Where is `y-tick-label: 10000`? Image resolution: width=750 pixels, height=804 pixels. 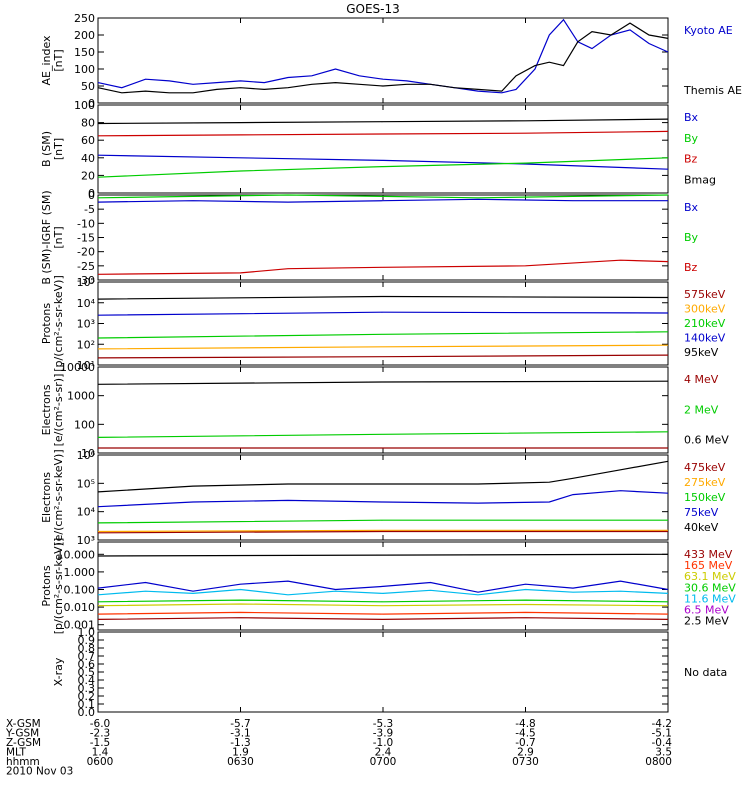 y-tick-label: 10000 is located at coordinates (77, 367).